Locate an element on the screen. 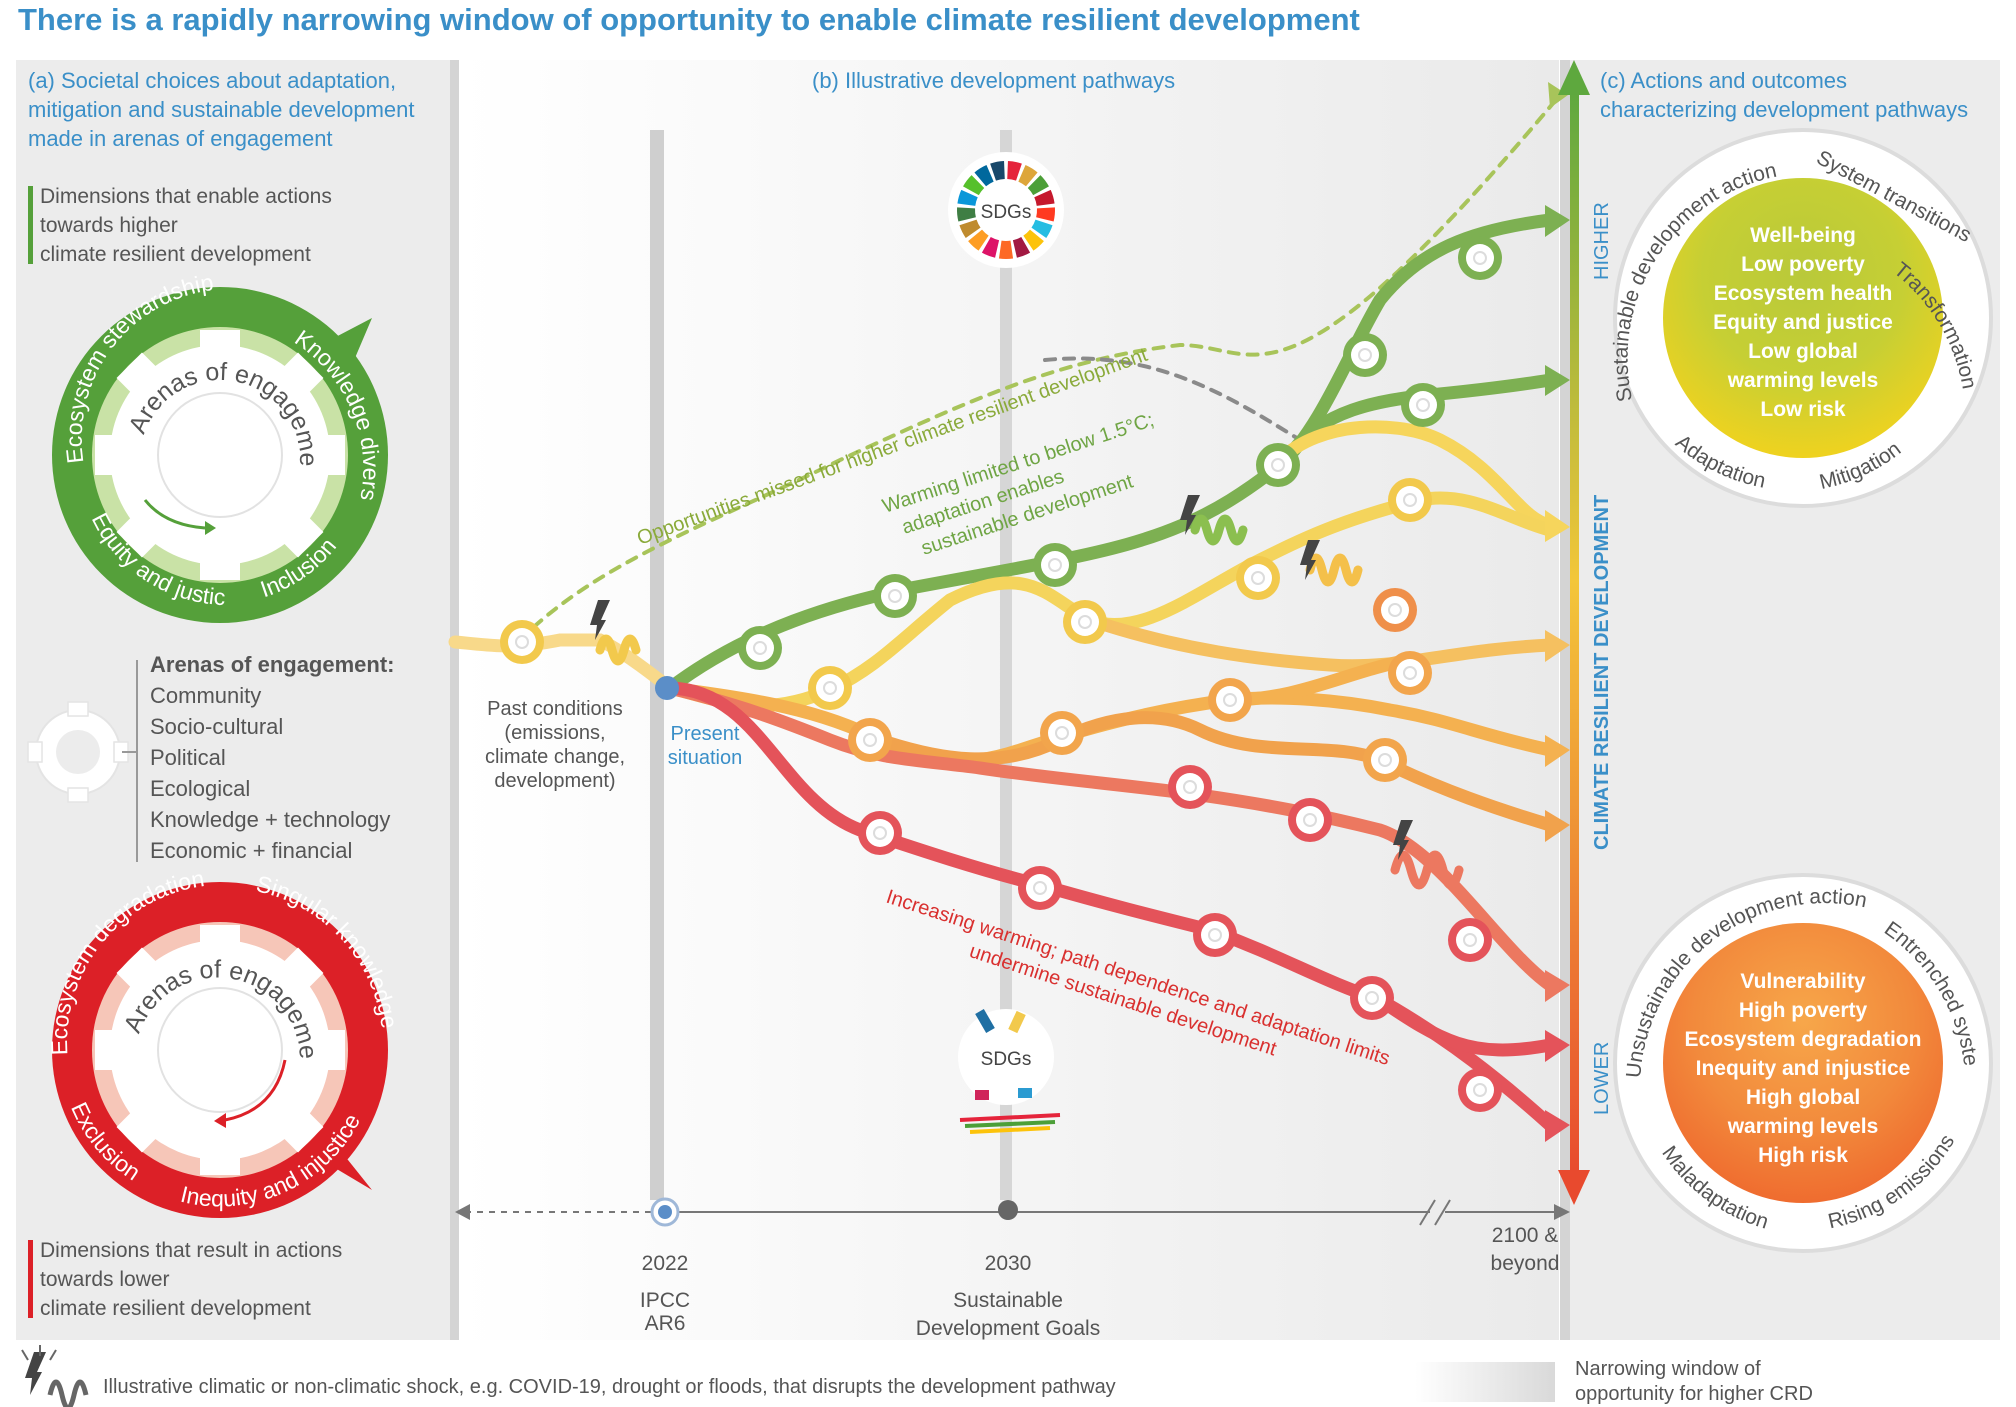  svg-text: development) is located at coordinates (554, 781).